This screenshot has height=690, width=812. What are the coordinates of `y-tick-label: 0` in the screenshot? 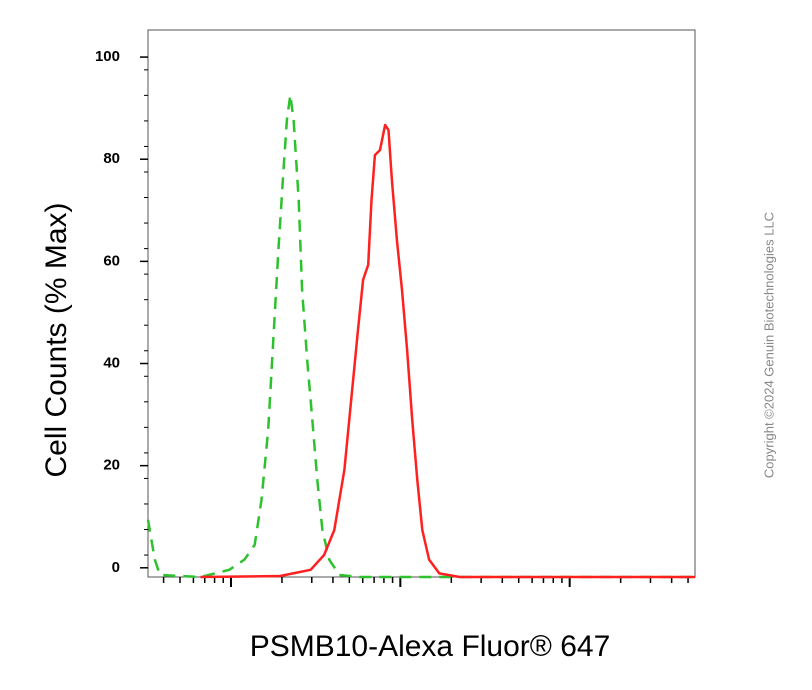 It's located at (116, 567).